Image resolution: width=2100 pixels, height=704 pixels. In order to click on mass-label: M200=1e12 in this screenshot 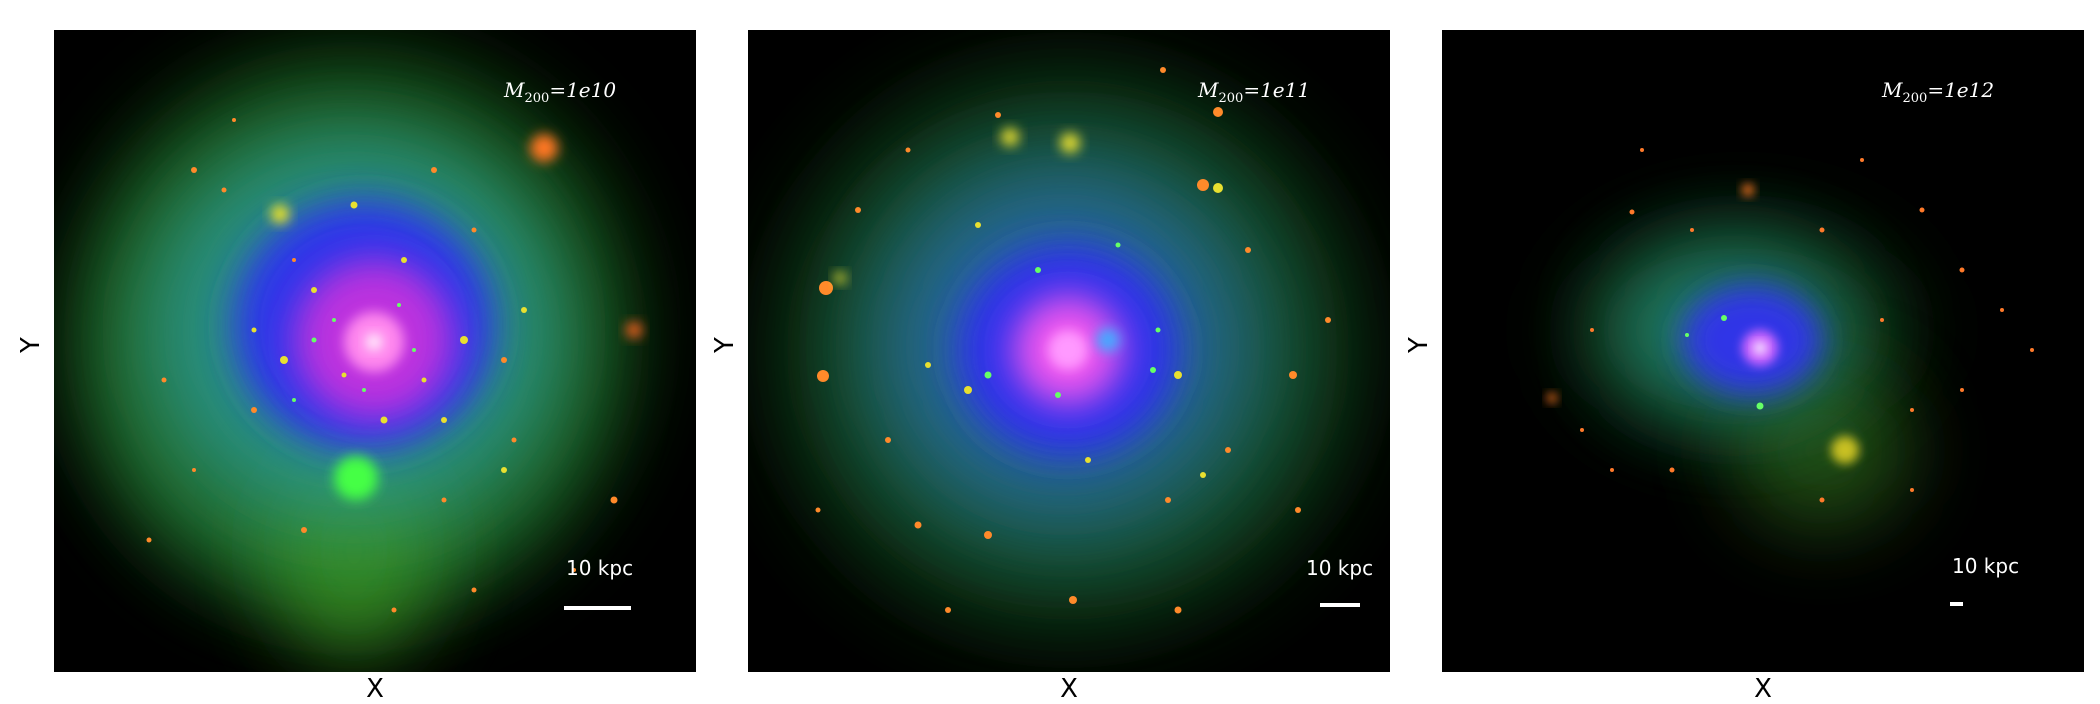, I will do `click(1938, 92)`.